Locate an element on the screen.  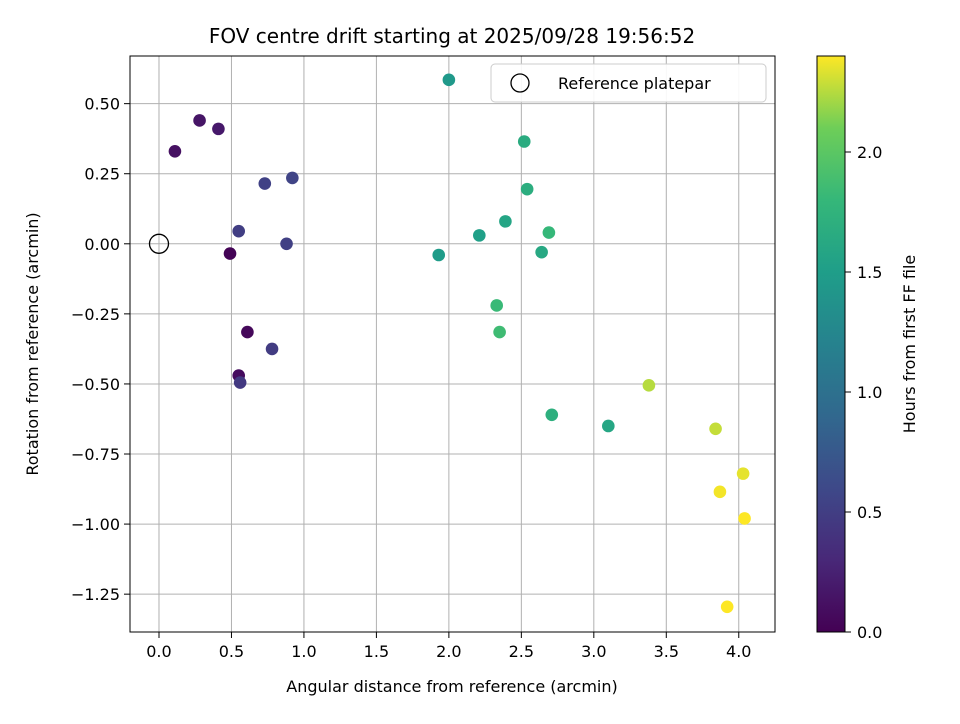
x-tick-label: 1.5 is located at coordinates (376, 651).